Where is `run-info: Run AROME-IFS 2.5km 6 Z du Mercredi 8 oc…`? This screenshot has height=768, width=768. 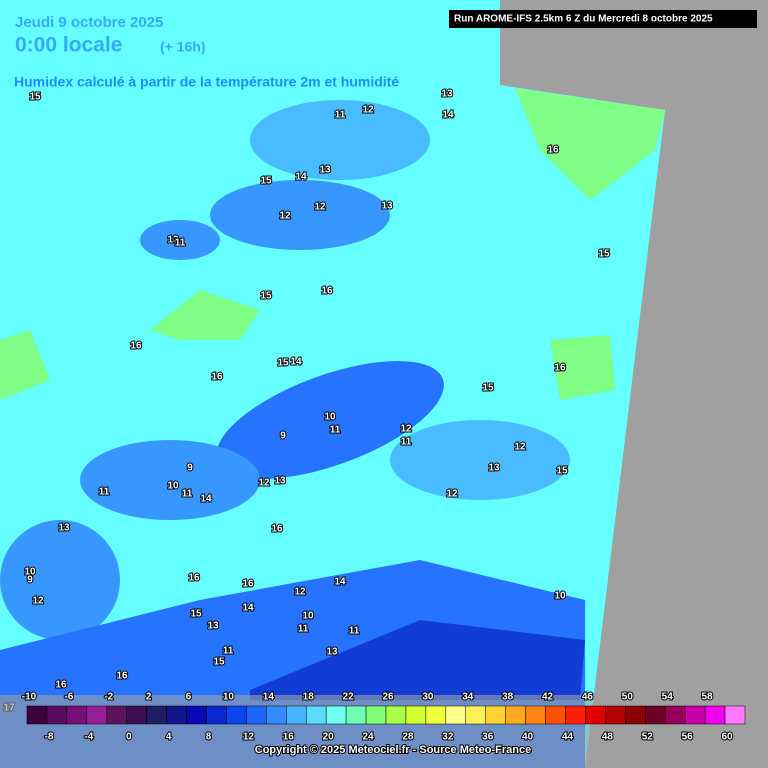
run-info: Run AROME-IFS 2.5km 6 Z du Mercredi 8 oc… is located at coordinates (583, 19).